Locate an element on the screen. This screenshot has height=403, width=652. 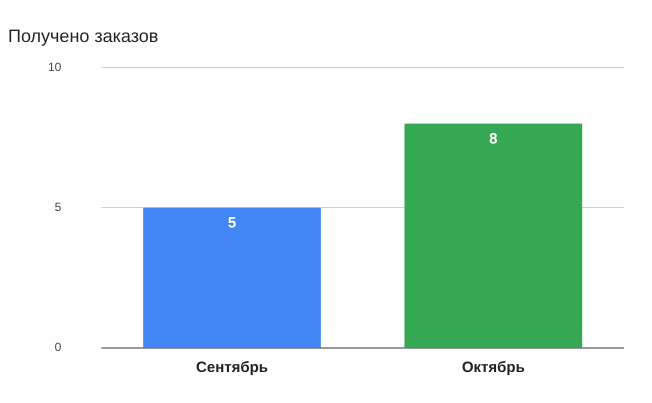
data-label: 8 is located at coordinates (493, 139).